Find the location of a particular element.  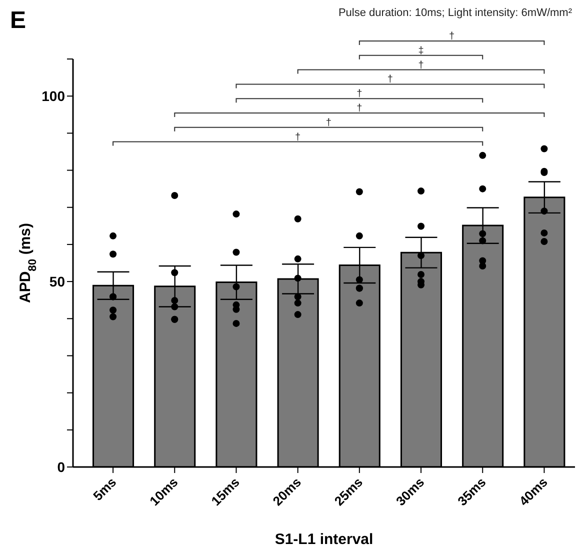

y-tick-label: 0 is located at coordinates (61, 466).